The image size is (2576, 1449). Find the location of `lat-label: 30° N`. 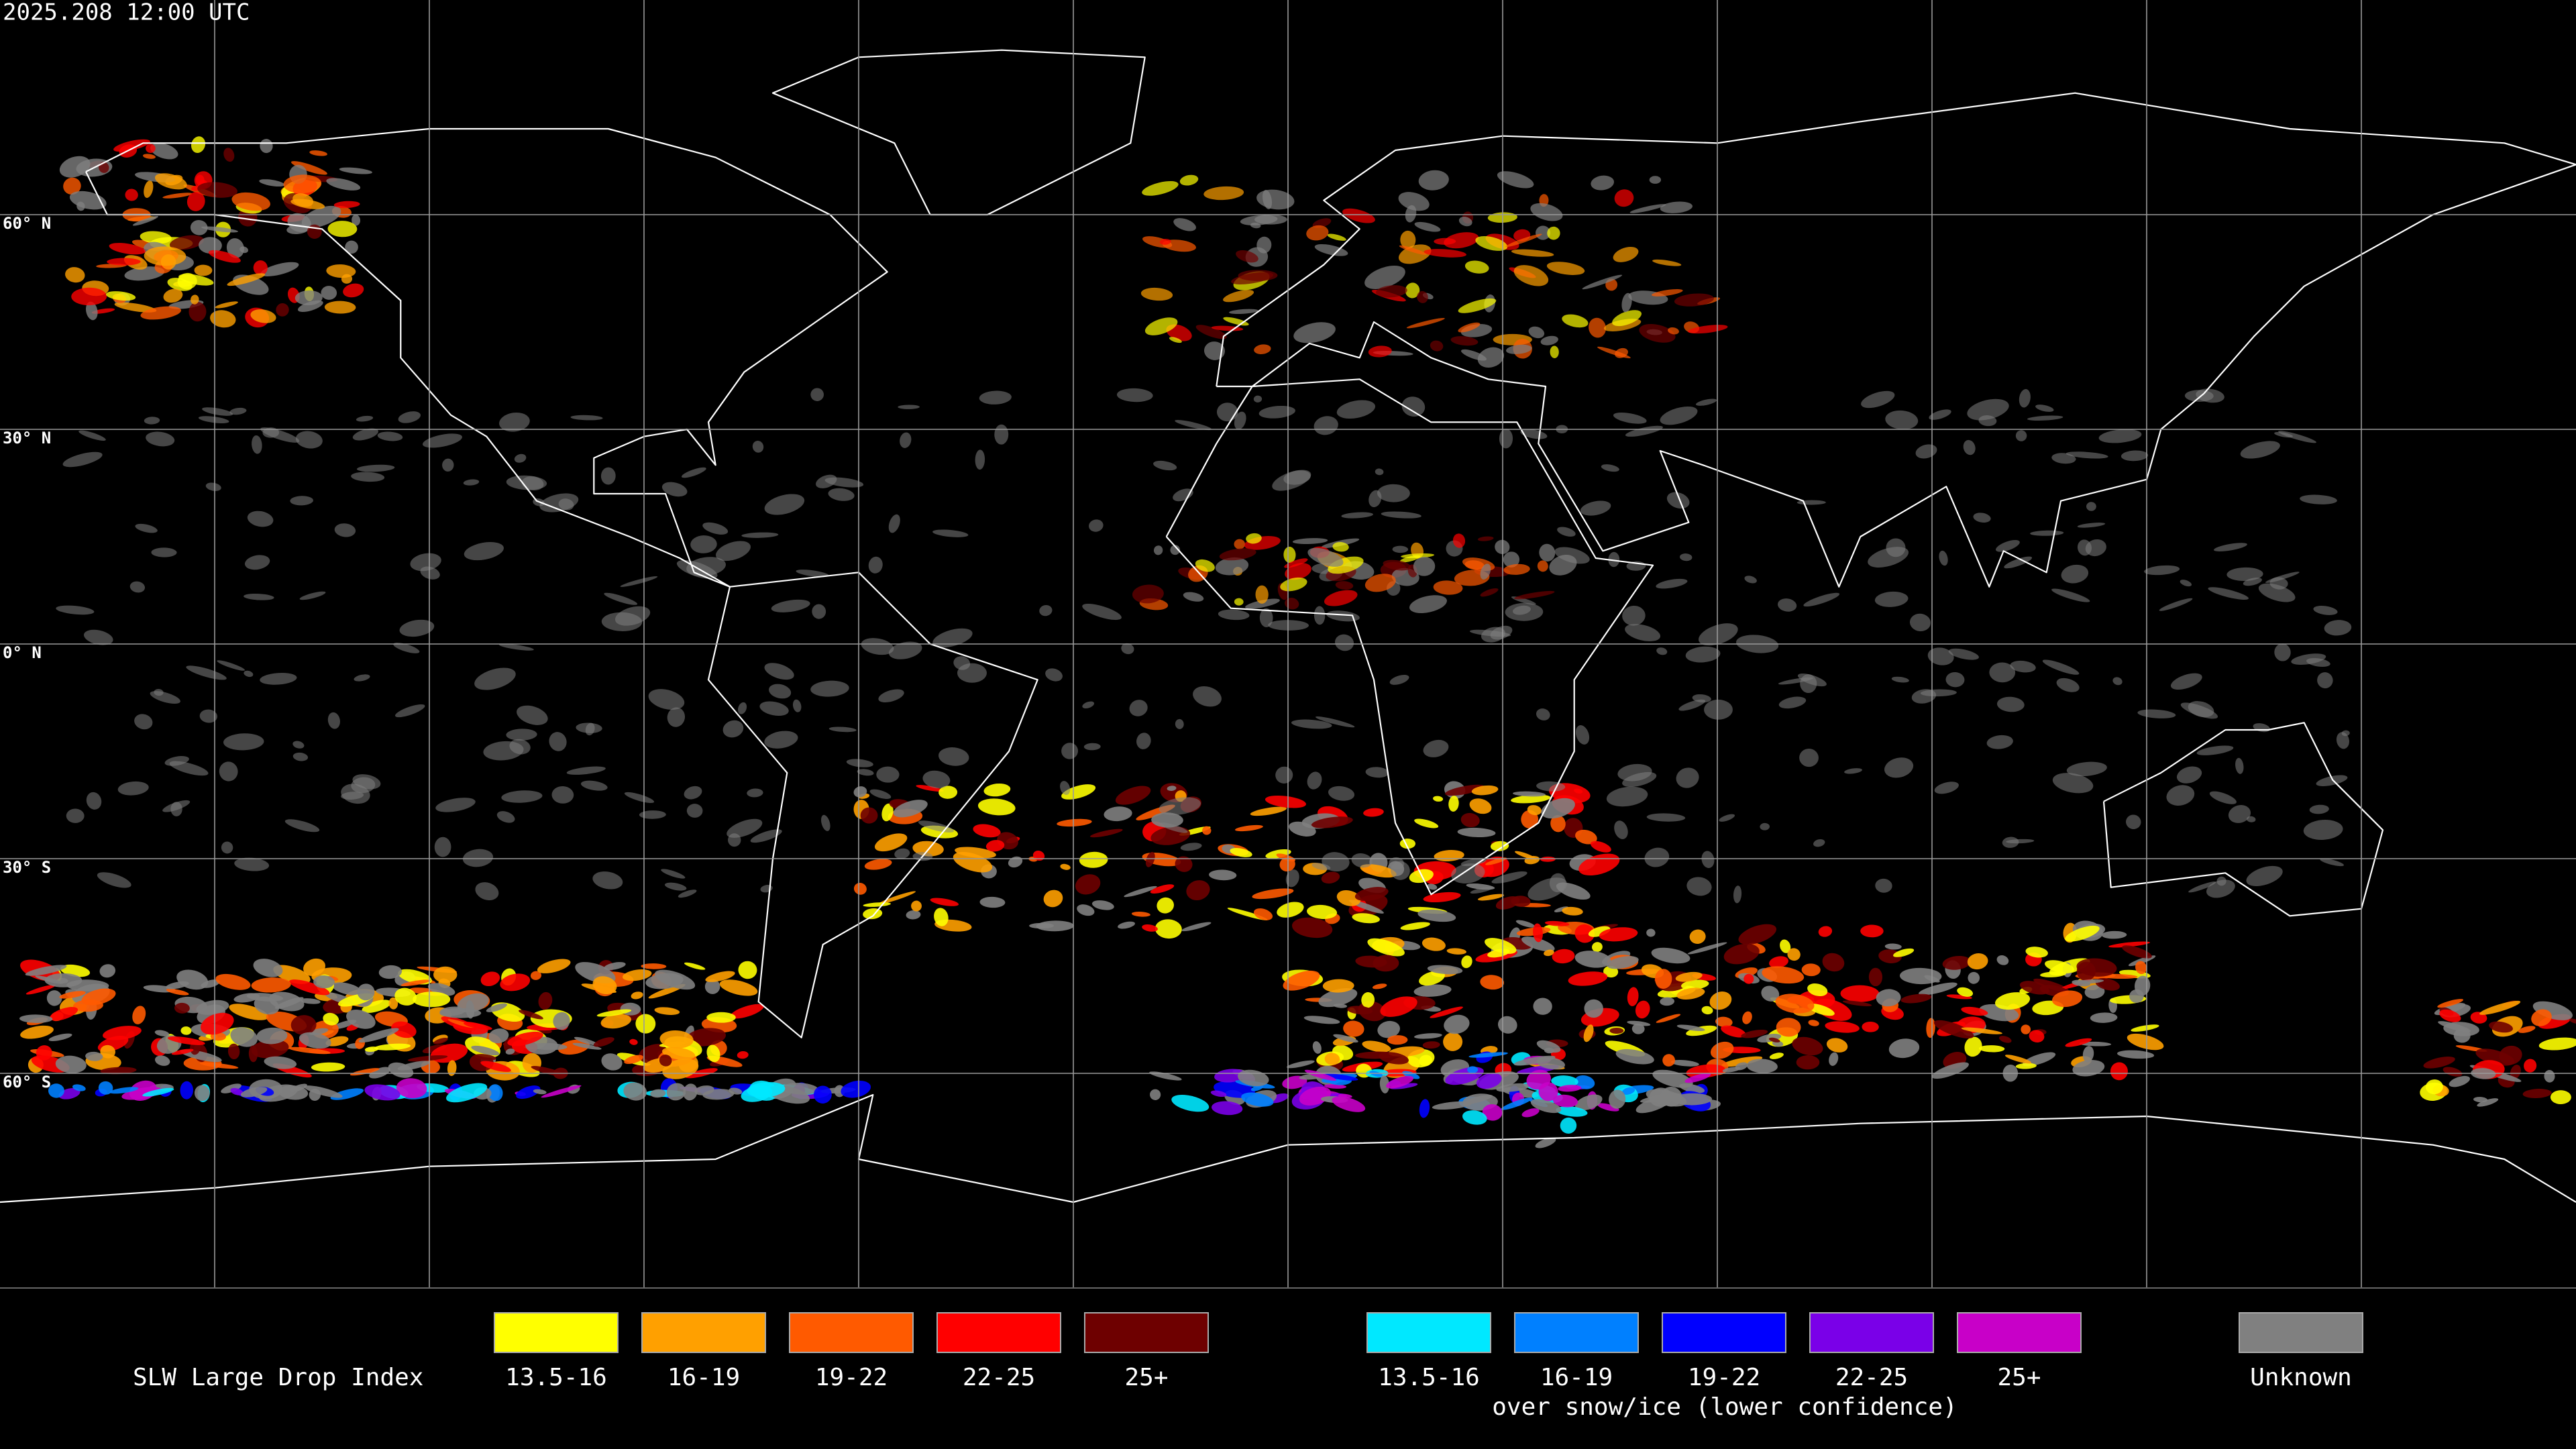

lat-label: 30° N is located at coordinates (27, 438).